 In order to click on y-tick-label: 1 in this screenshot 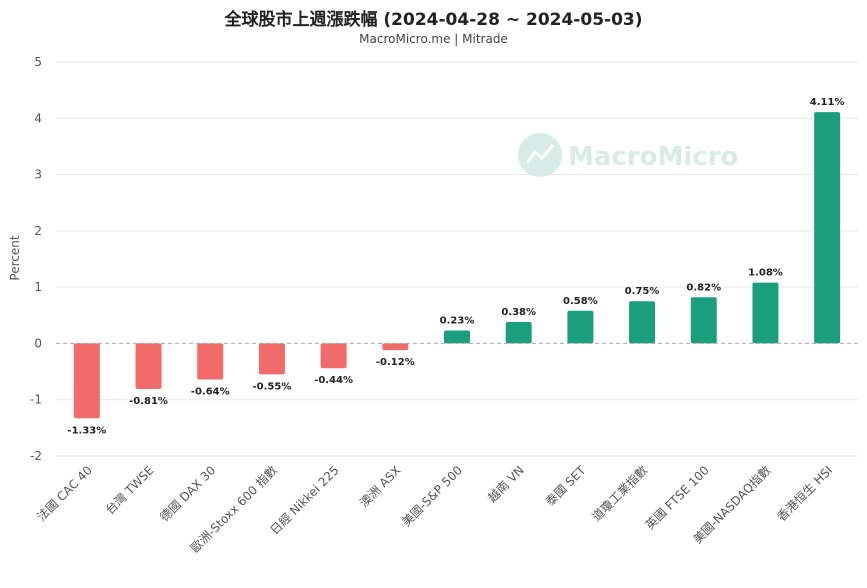, I will do `click(38, 287)`.